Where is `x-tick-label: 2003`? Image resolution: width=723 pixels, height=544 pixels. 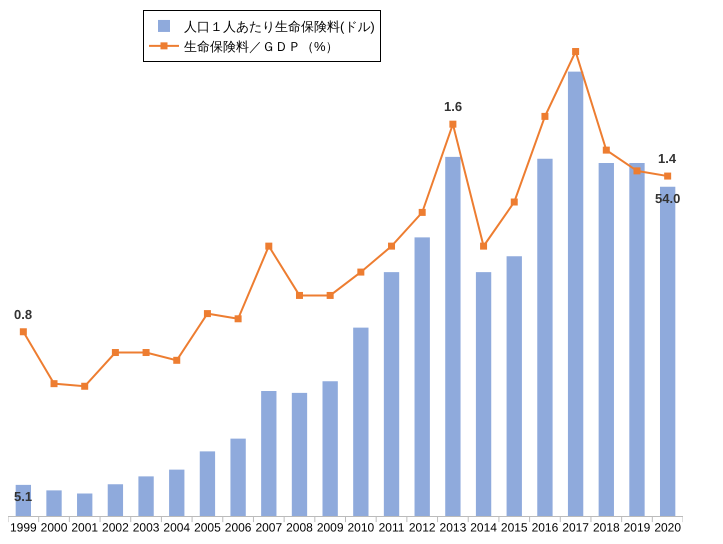
x-tick-label: 2003 is located at coordinates (146, 527).